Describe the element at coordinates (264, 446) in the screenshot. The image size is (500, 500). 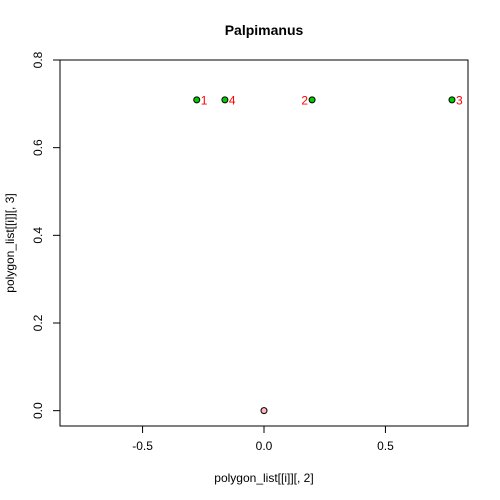
I see `x-tick-label: 0.0` at that location.